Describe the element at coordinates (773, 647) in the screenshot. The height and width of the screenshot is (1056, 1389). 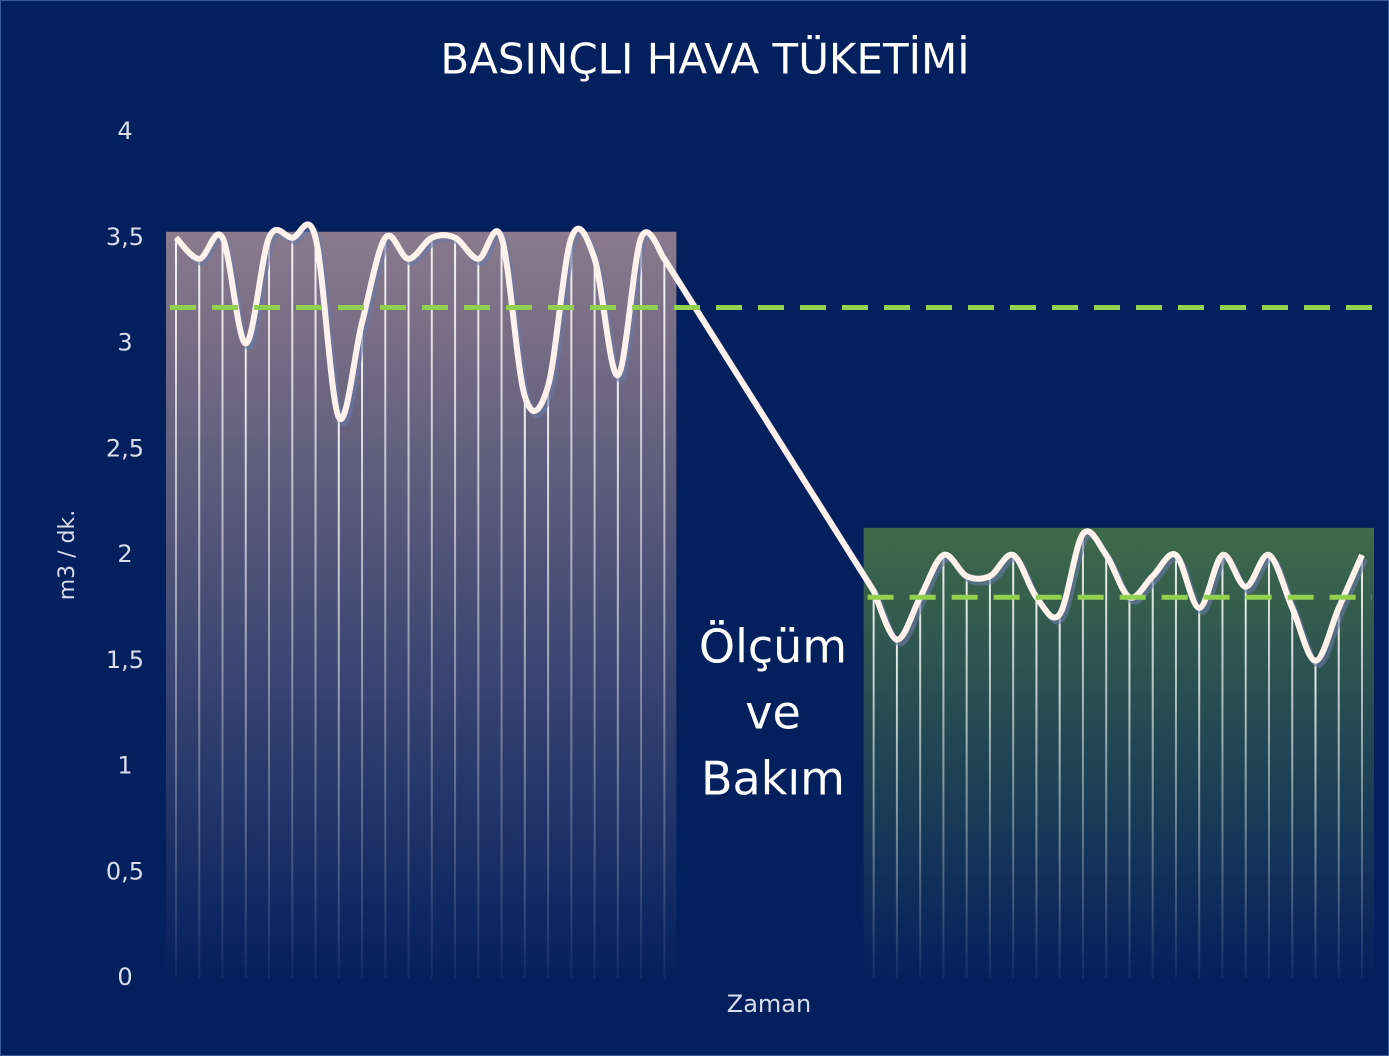
I see `annotation: Ölçüm` at that location.